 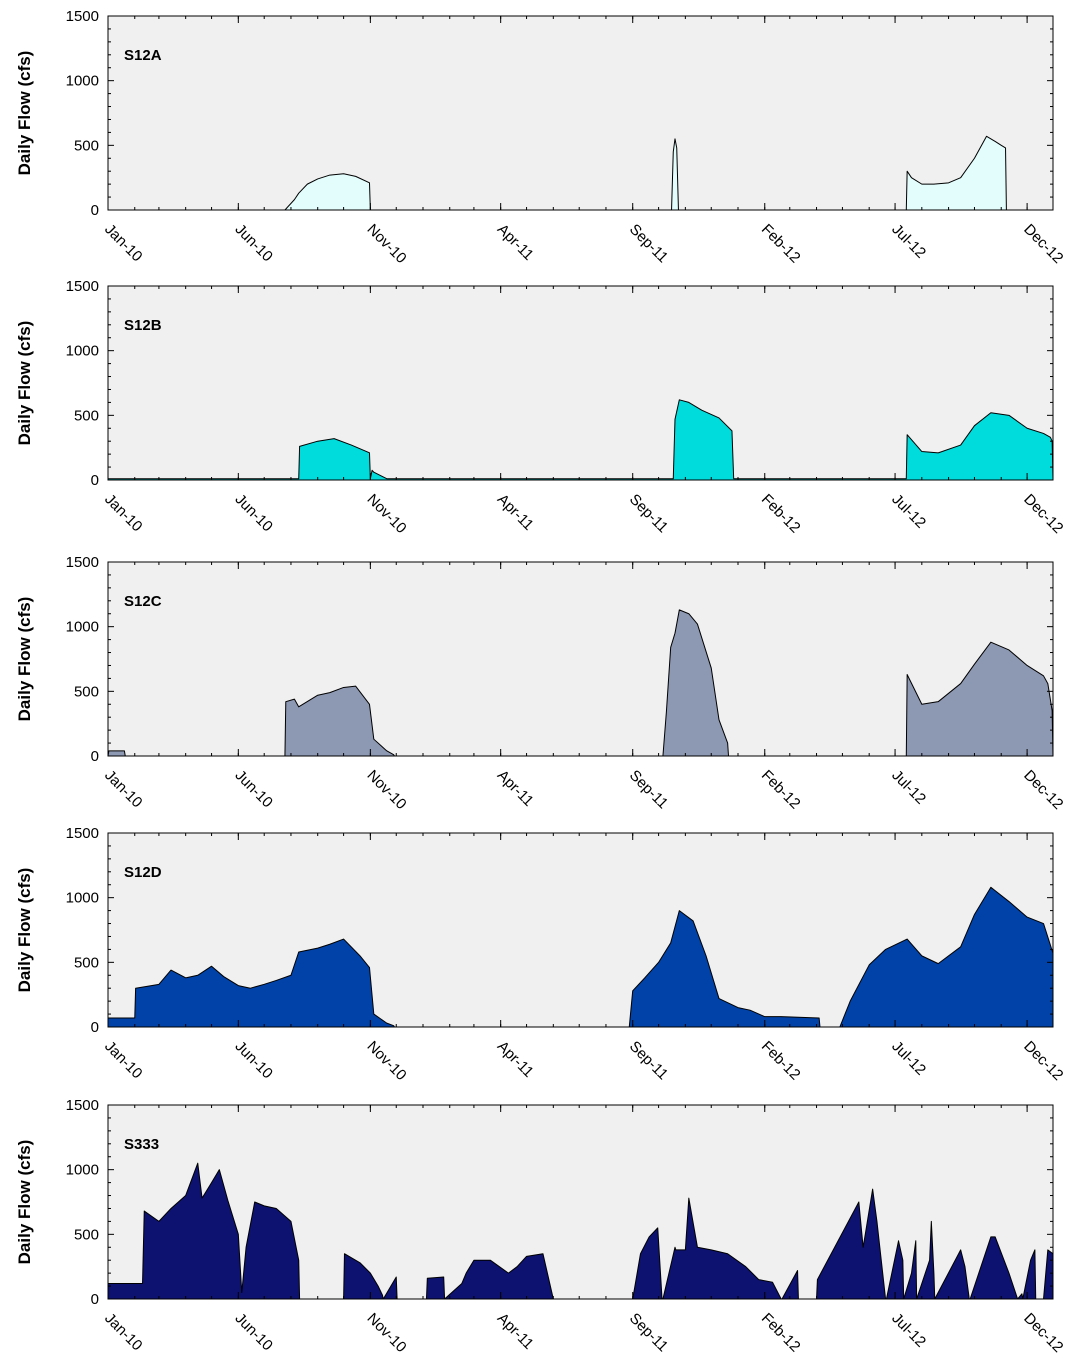 I want to click on panel-station-label: S333, so click(x=141, y=1144).